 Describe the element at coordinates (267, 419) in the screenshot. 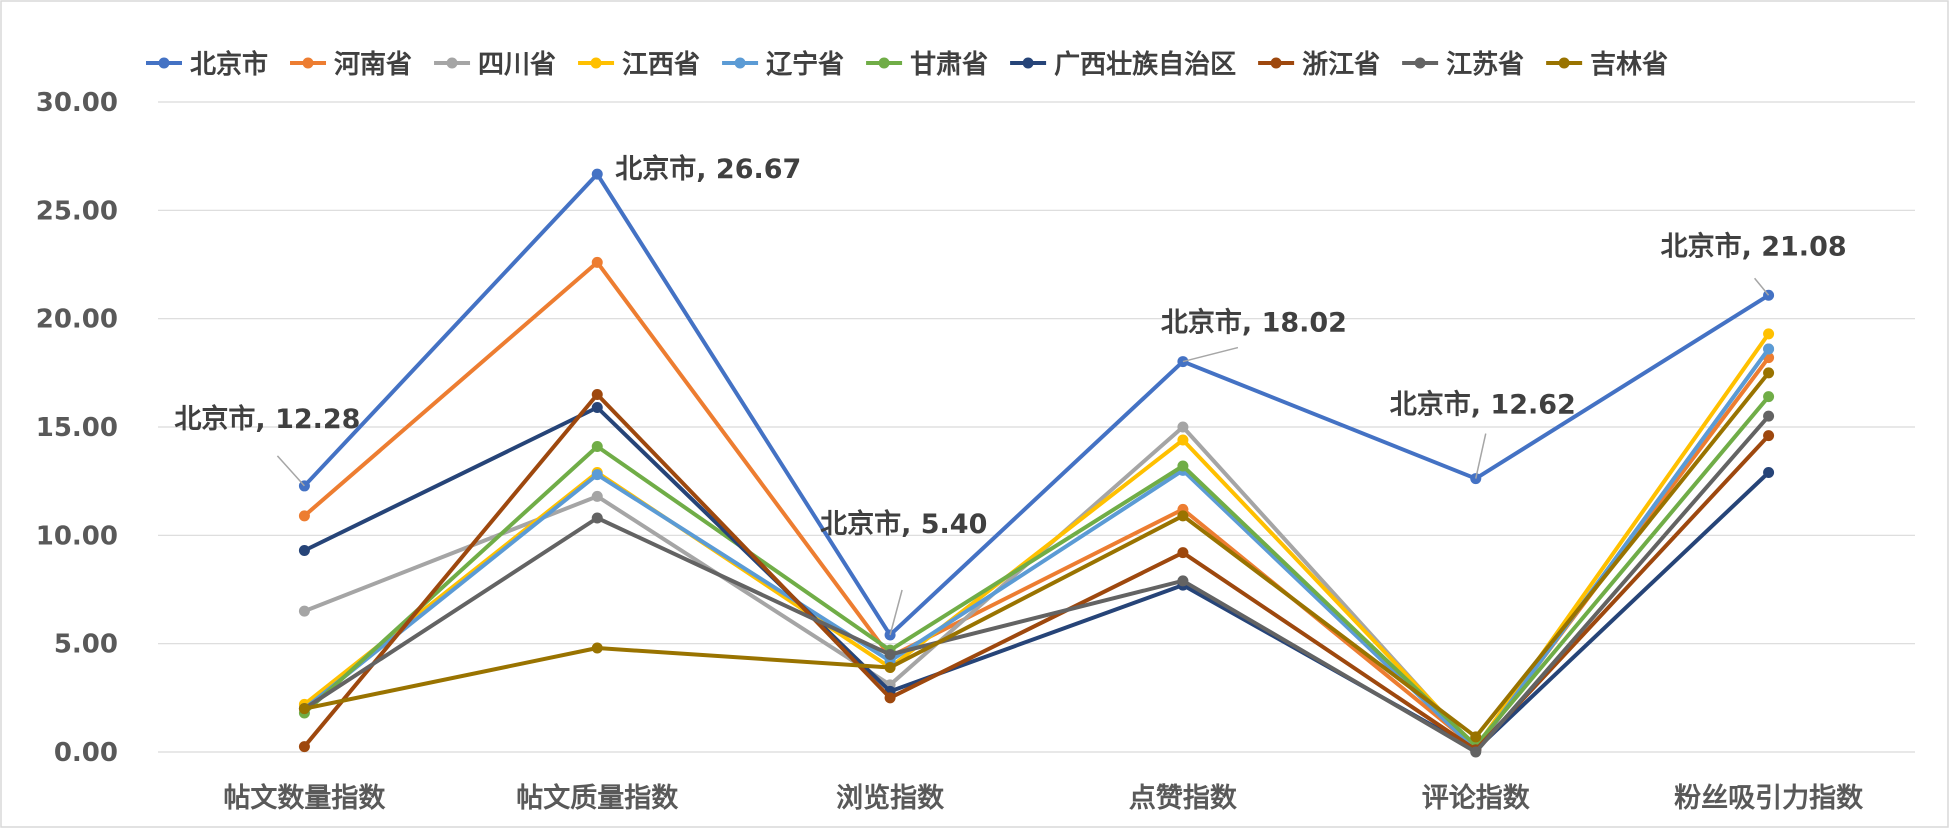

I see `data-label: 北京市, 12.28` at that location.